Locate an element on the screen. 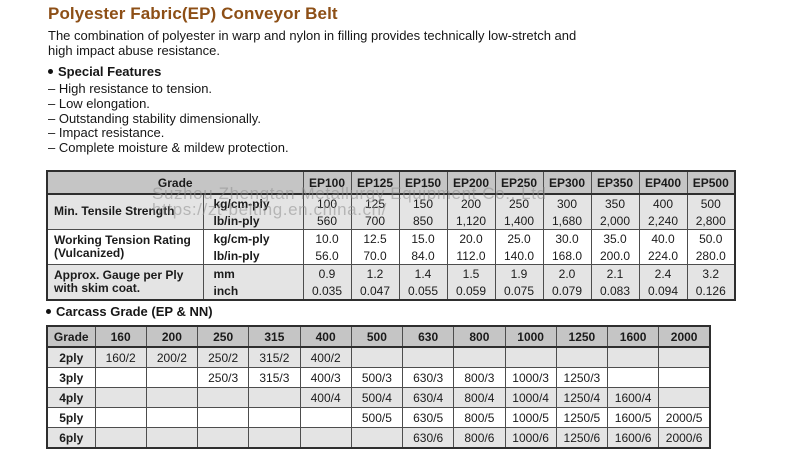  carcass-value-cell: 1250/4 is located at coordinates (582, 397).